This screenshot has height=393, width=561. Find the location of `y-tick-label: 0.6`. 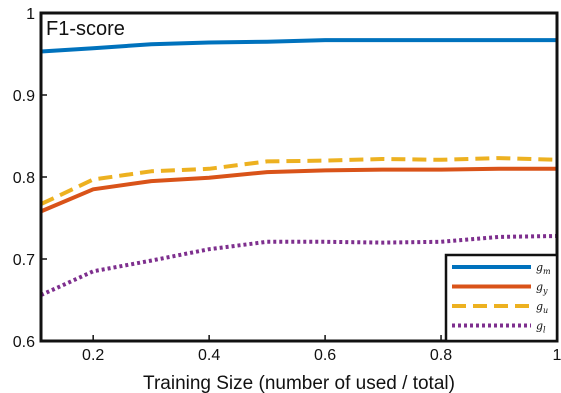

y-tick-label: 0.6 is located at coordinates (24, 342).